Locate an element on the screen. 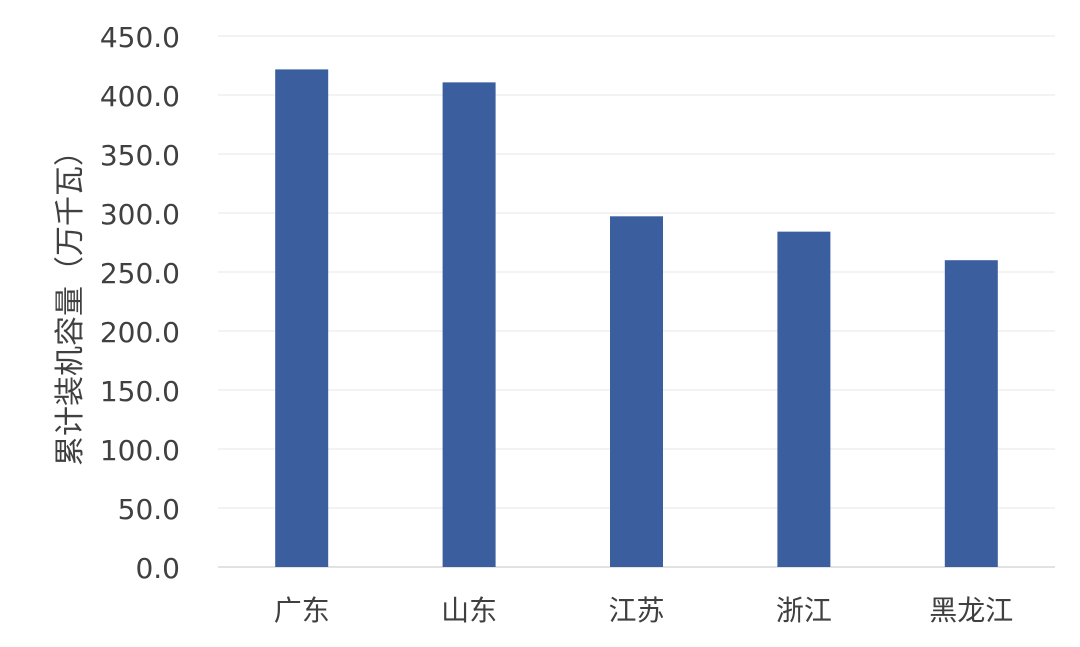 The width and height of the screenshot is (1080, 647). y-tick-label: 100.0 is located at coordinates (140, 450).